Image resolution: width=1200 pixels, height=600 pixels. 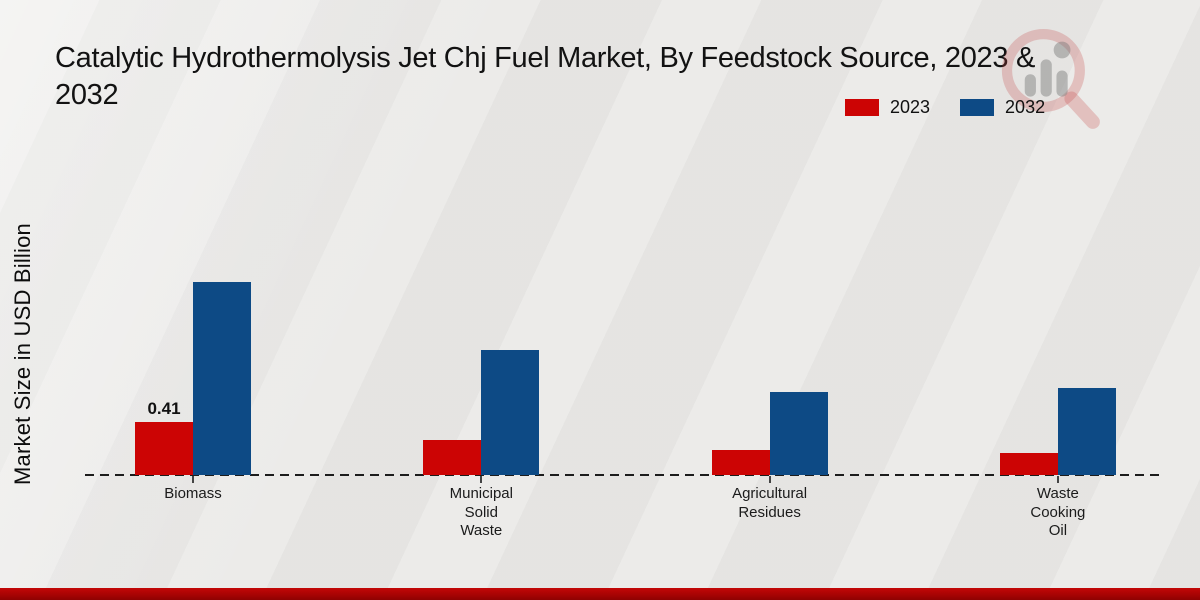 What do you see at coordinates (1028, 464) in the screenshot?
I see `bar-2023-waste-cooking-oil` at bounding box center [1028, 464].